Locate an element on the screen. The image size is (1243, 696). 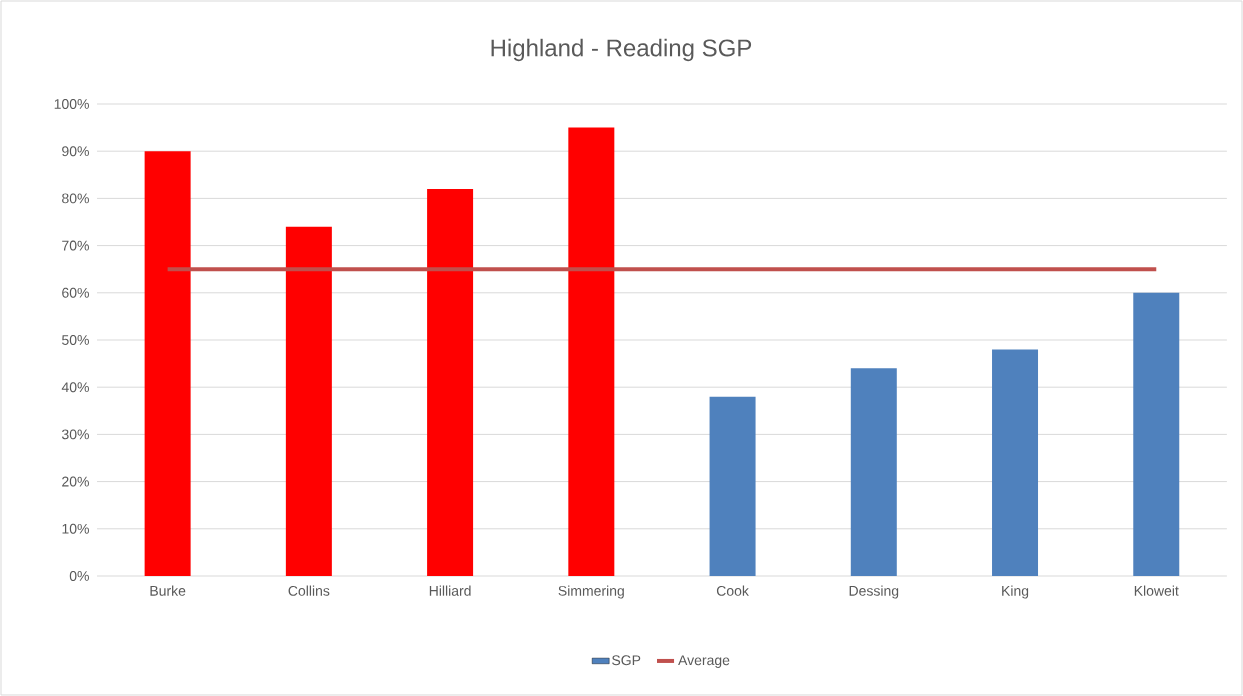
x-tick-label: King is located at coordinates (1015, 592).